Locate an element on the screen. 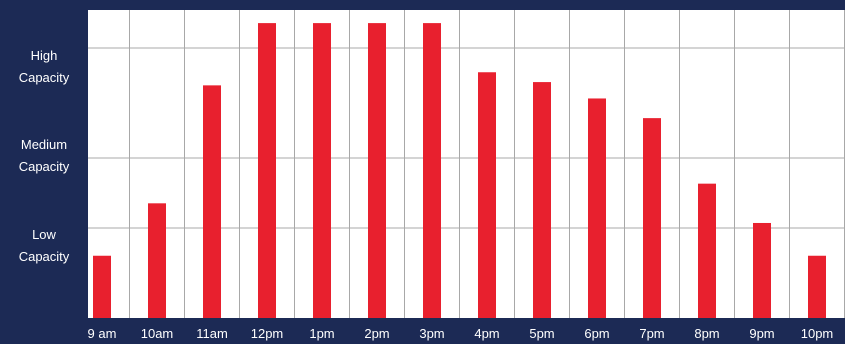 Image resolution: width=845 pixels, height=344 pixels. x-tick-label: 5pm is located at coordinates (541, 333).